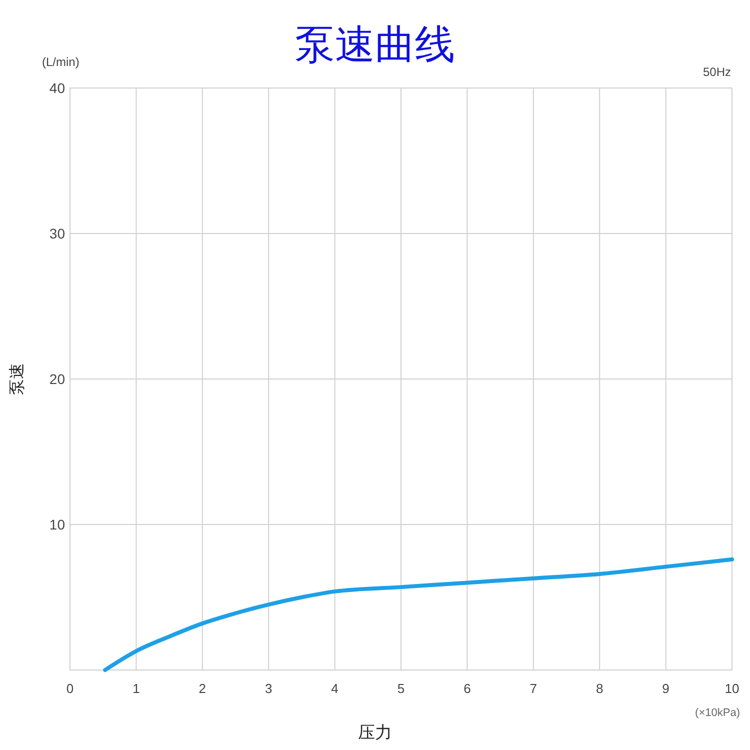 This screenshot has height=750, width=750. Describe the element at coordinates (716, 72) in the screenshot. I see `text: 50Hz` at that location.